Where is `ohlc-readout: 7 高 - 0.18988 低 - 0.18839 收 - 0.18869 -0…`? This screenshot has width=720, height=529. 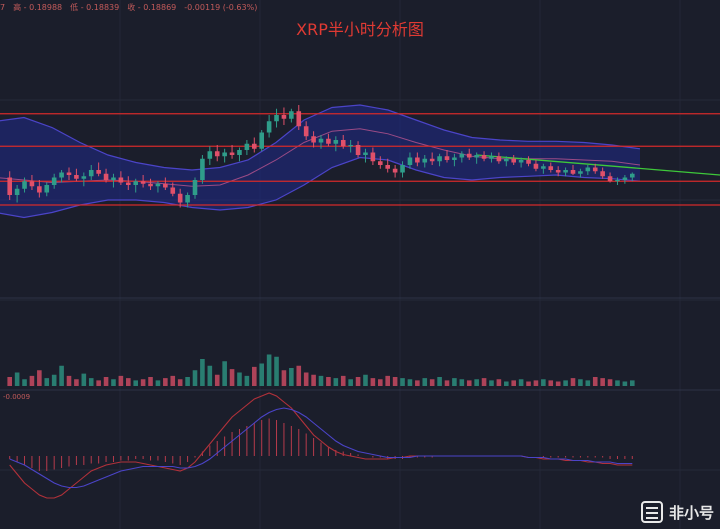
ohlc-readout: 7 高 - 0.18988 低 - 0.18839 收 - 0.18869 -0… is located at coordinates (128, 7).